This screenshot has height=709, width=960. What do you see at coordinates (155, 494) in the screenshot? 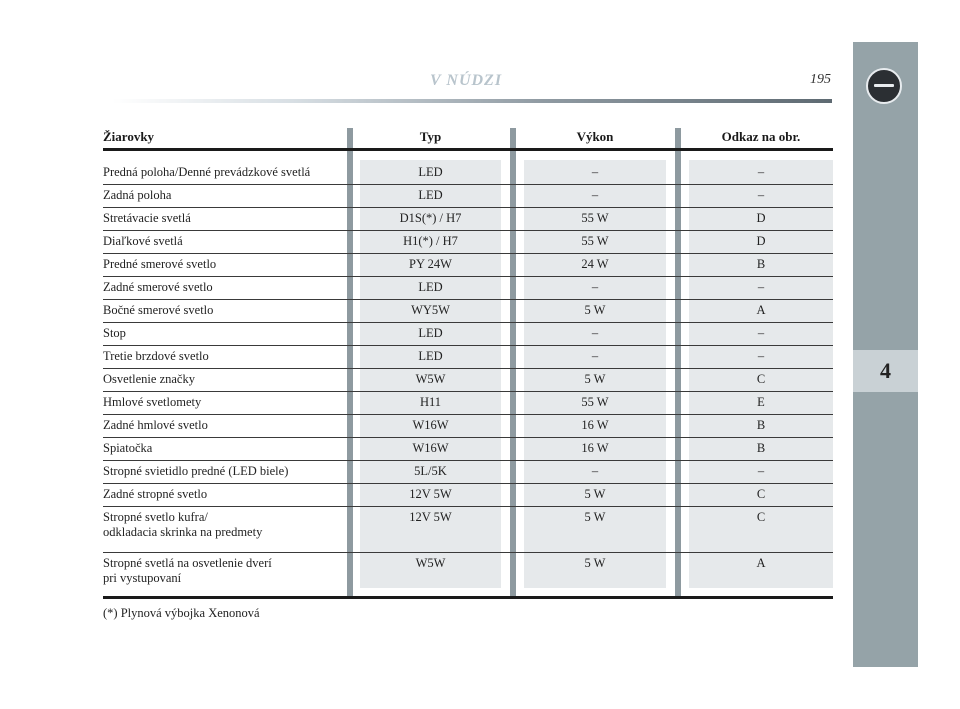
I see `bulb-name-cell: Zadné stropné svetlo` at bounding box center [155, 494].